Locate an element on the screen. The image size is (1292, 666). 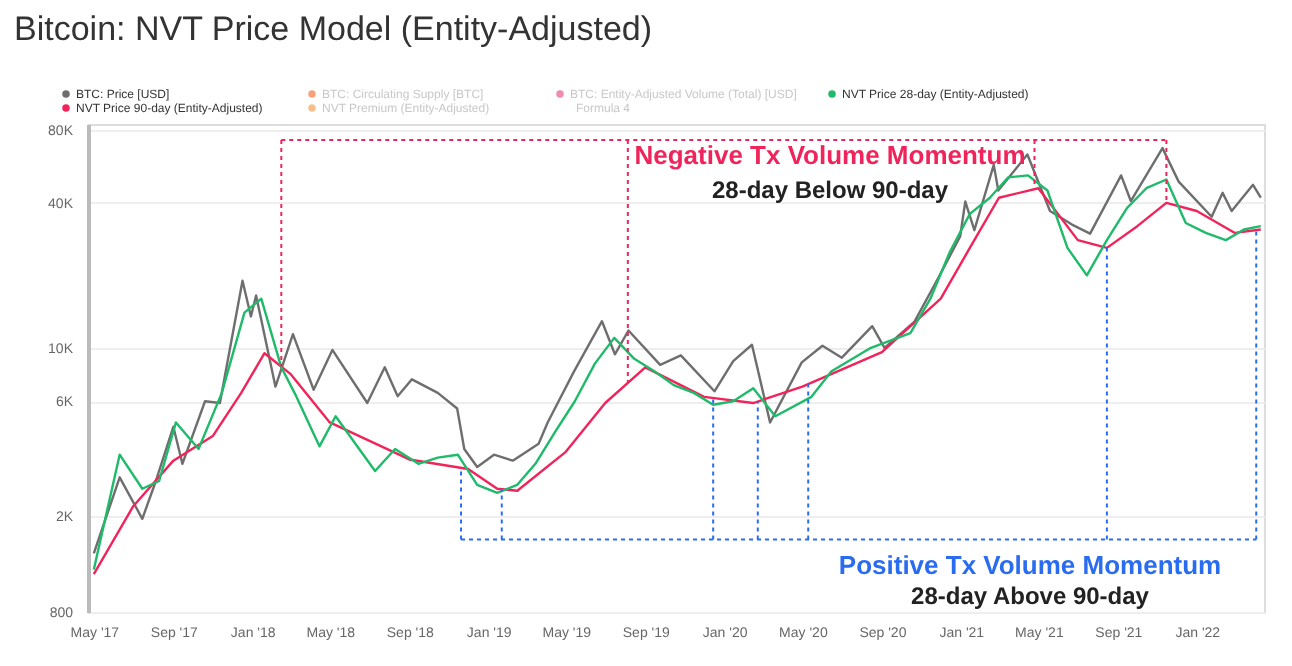
annotation: 28-day Below 90-day is located at coordinates (830, 190).